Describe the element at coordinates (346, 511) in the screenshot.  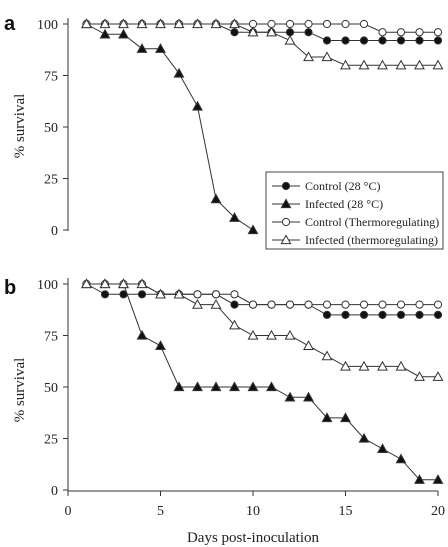
I see `x-tick-label: 15` at that location.